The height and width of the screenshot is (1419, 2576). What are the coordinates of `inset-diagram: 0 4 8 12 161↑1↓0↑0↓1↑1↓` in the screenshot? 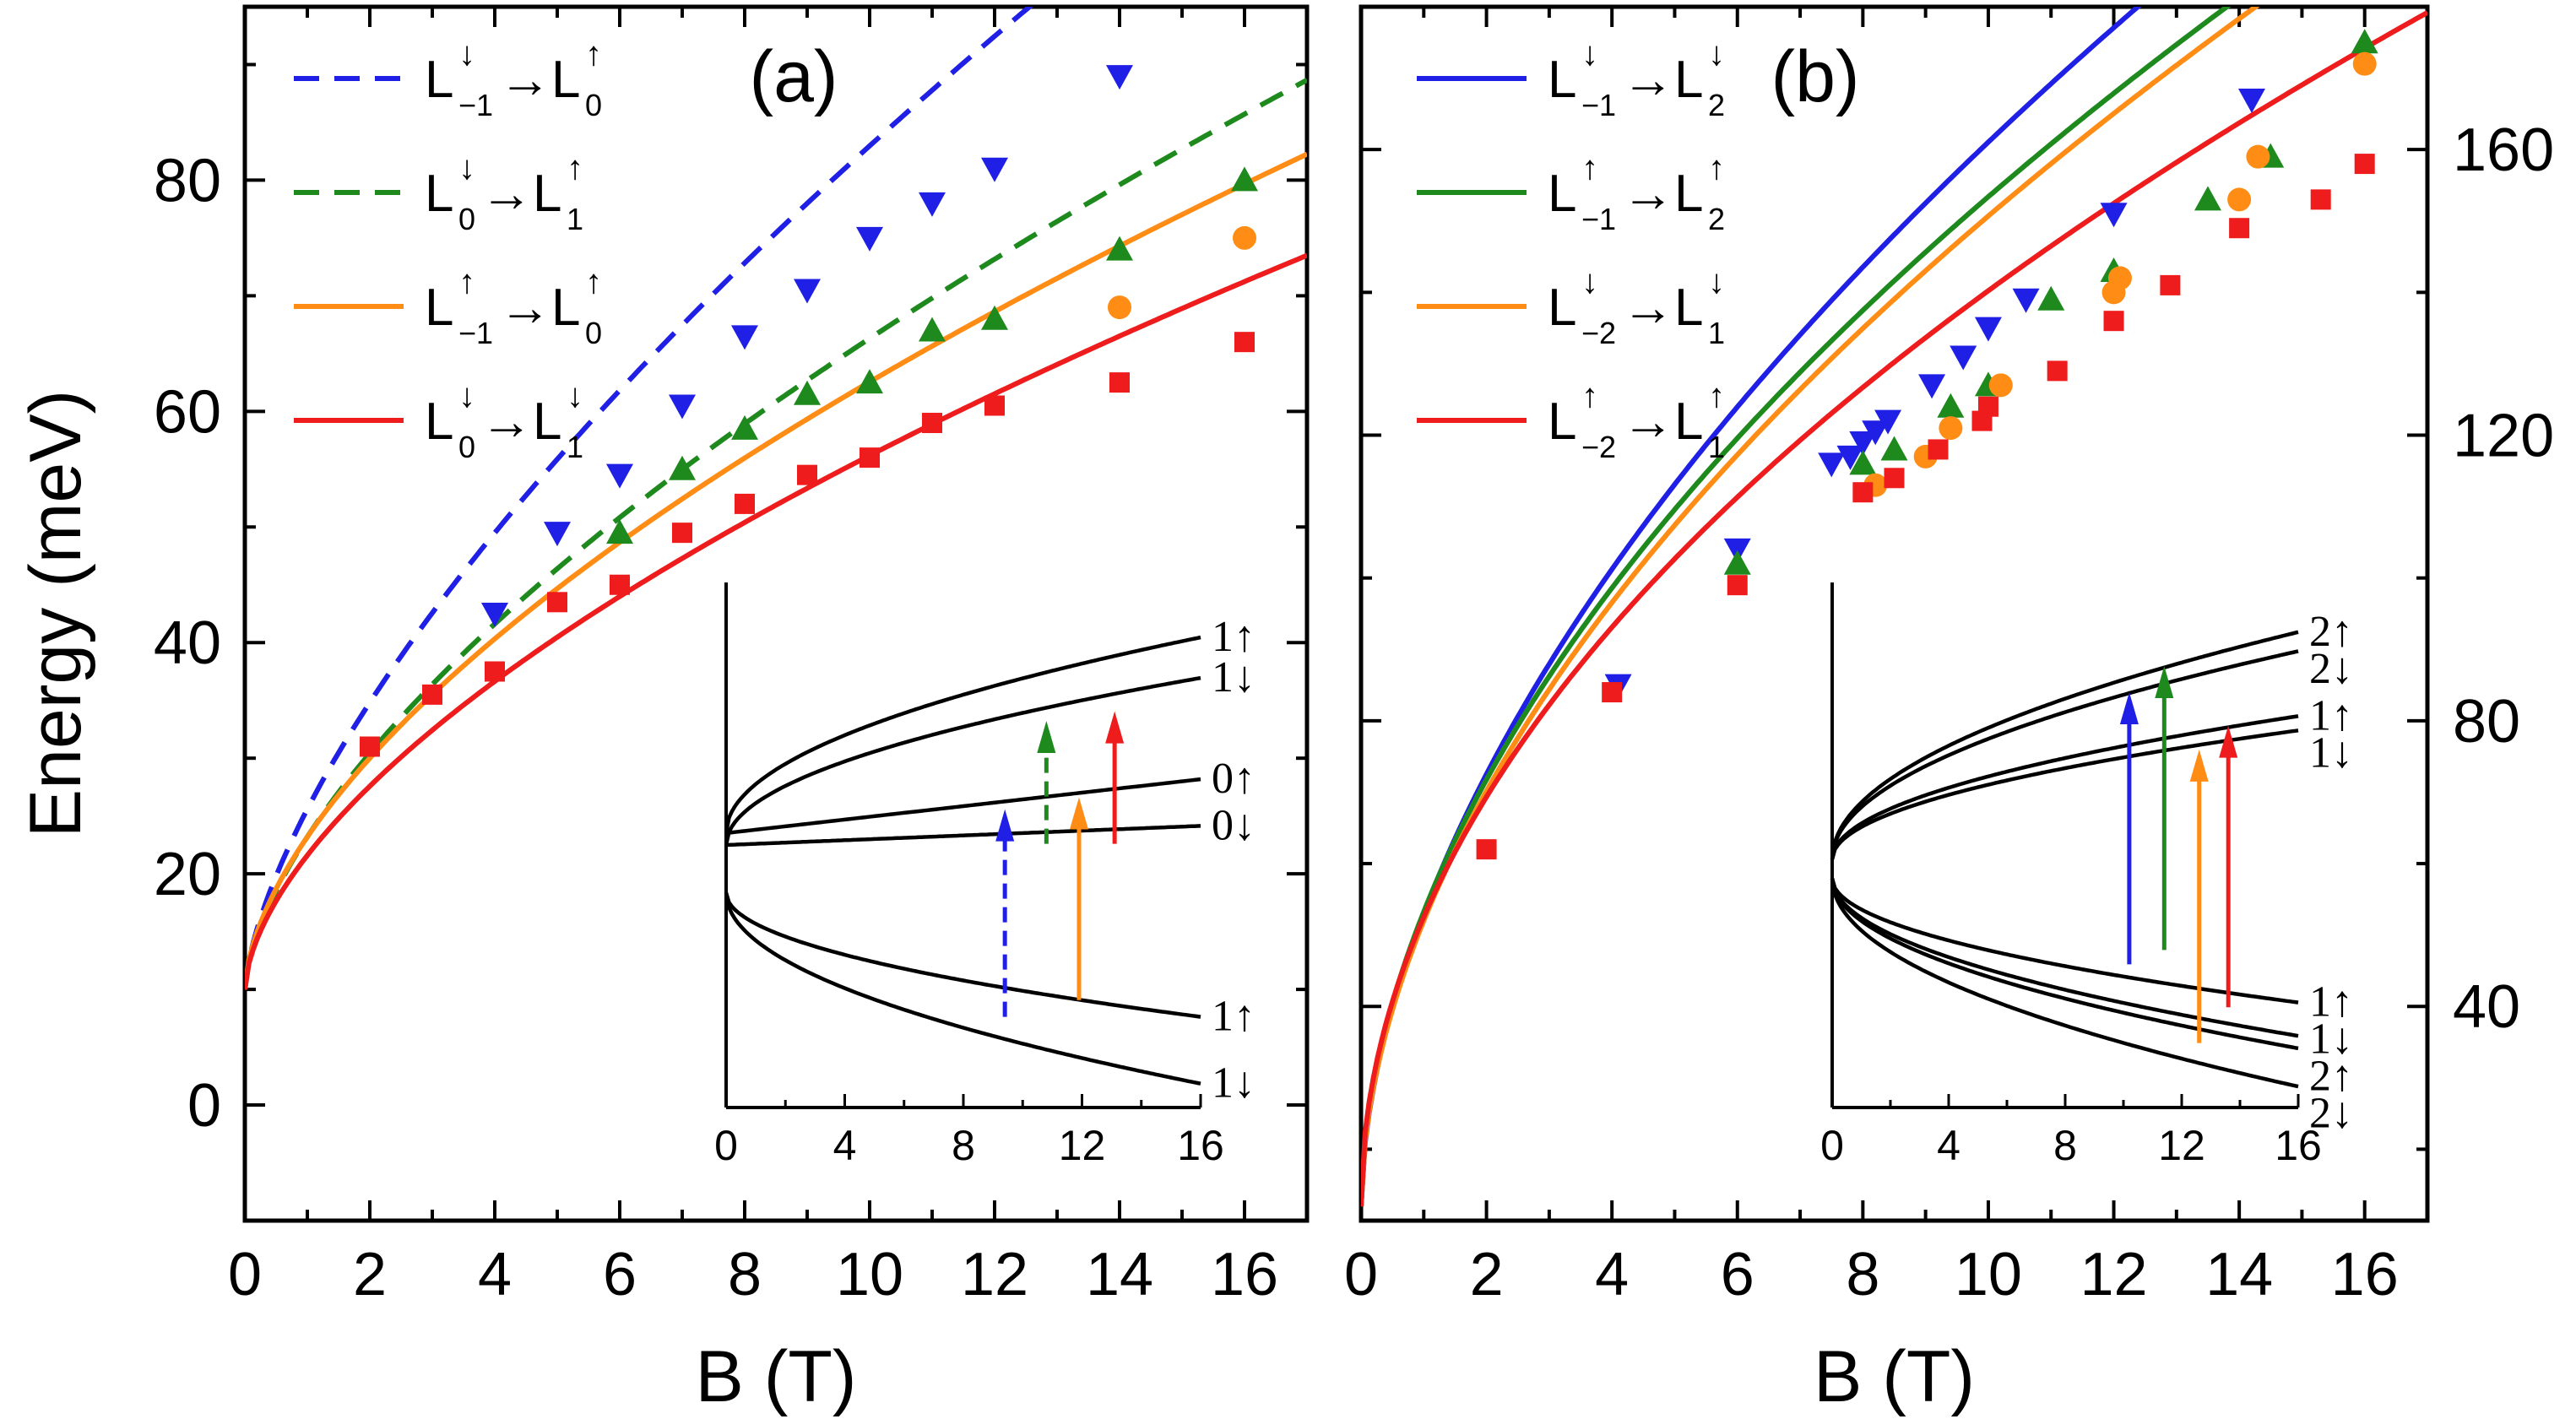 It's located at (985, 875).